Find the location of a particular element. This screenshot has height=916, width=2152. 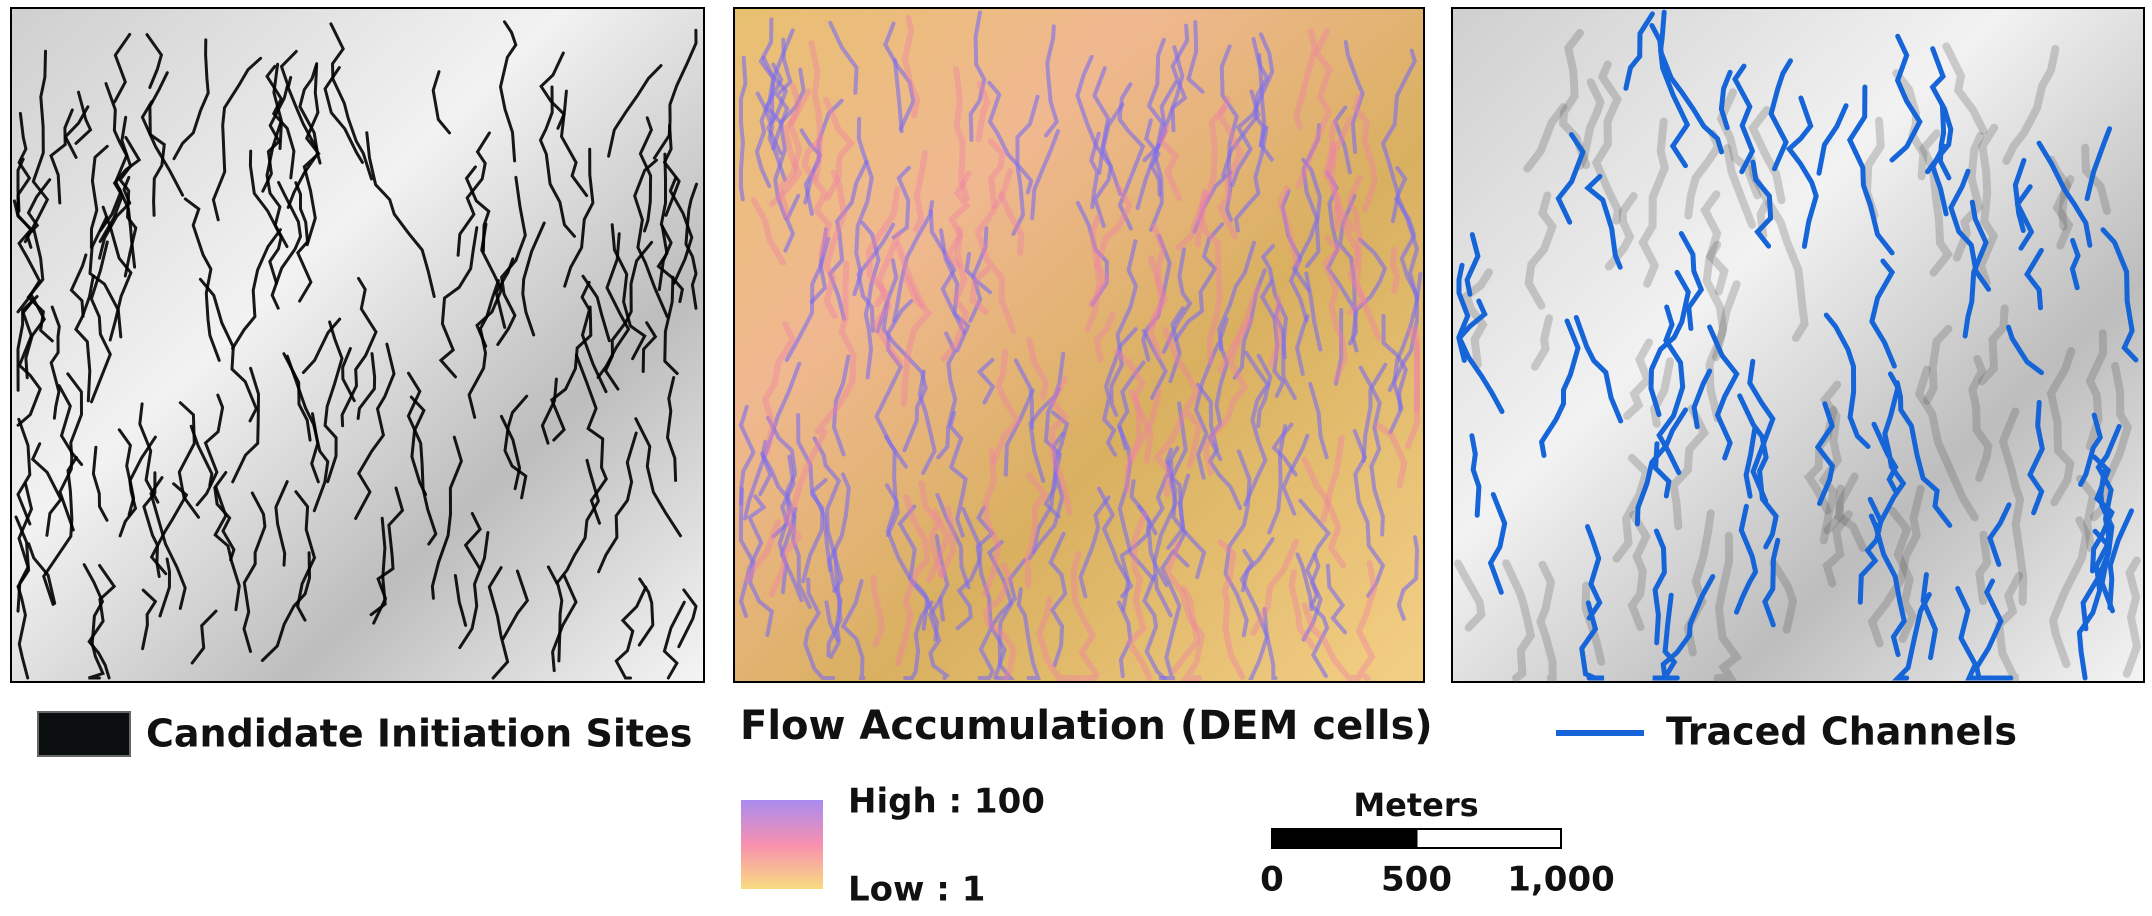

scale-tick-label: 500 is located at coordinates (1416, 880).